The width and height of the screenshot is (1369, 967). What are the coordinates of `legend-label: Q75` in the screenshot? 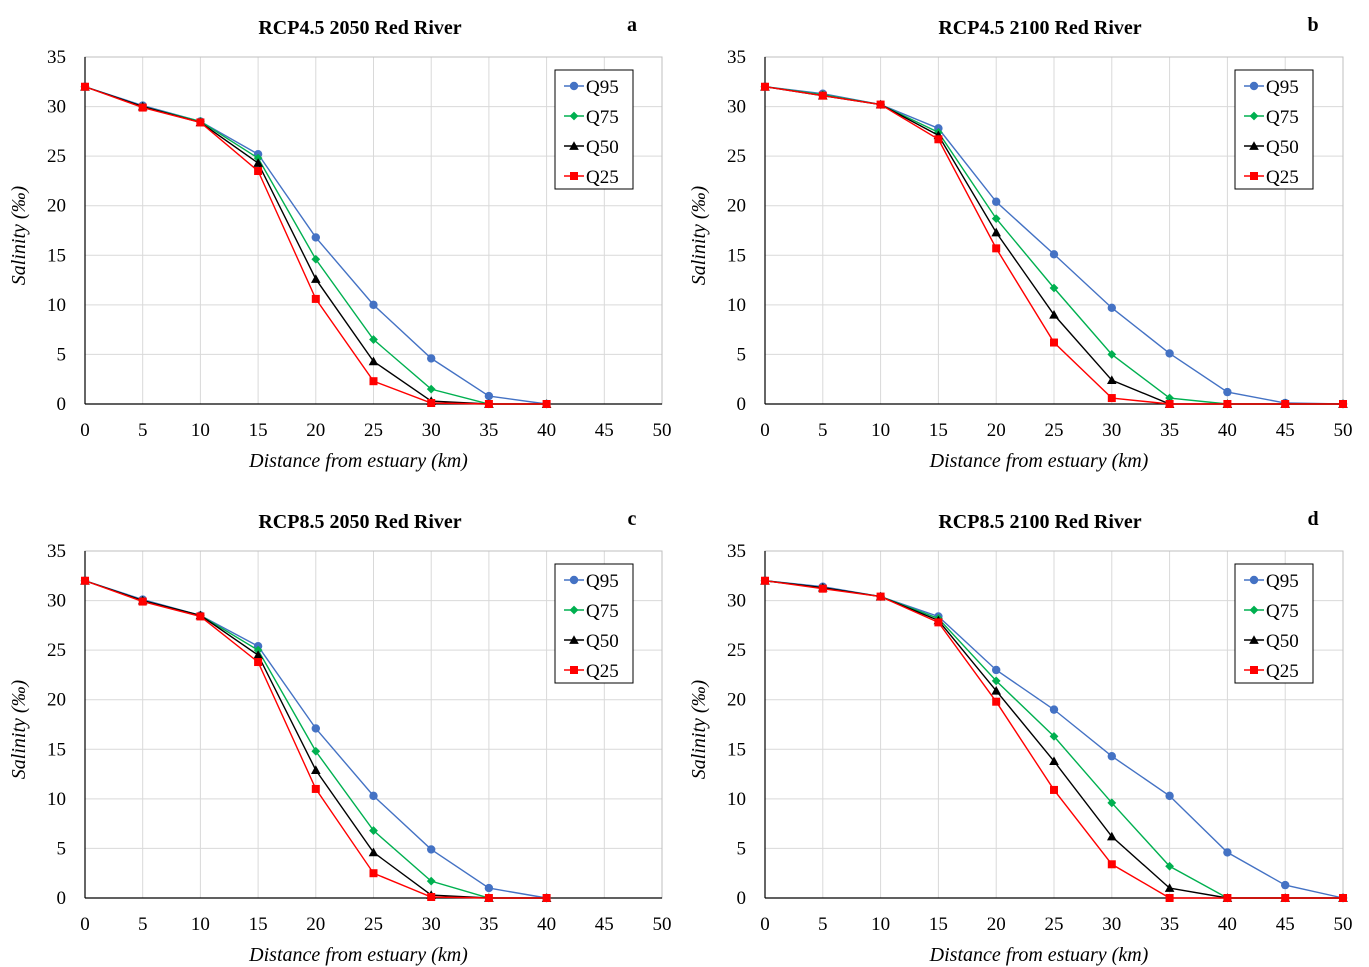 It's located at (1282, 611).